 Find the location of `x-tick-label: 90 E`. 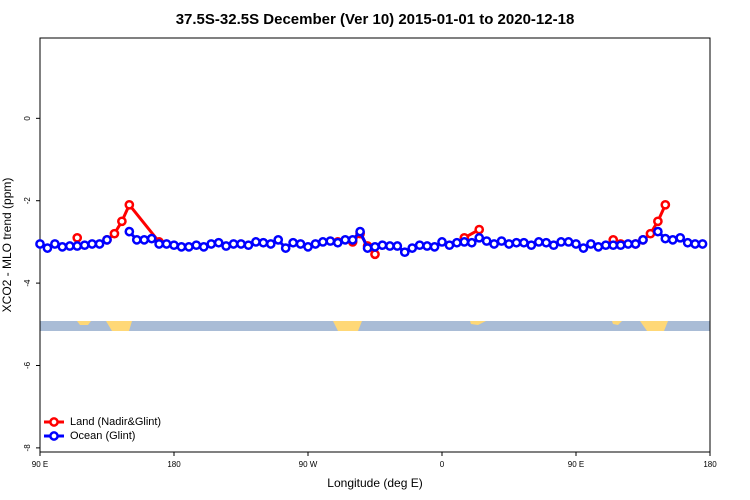

x-tick-label: 90 E is located at coordinates (40, 464).